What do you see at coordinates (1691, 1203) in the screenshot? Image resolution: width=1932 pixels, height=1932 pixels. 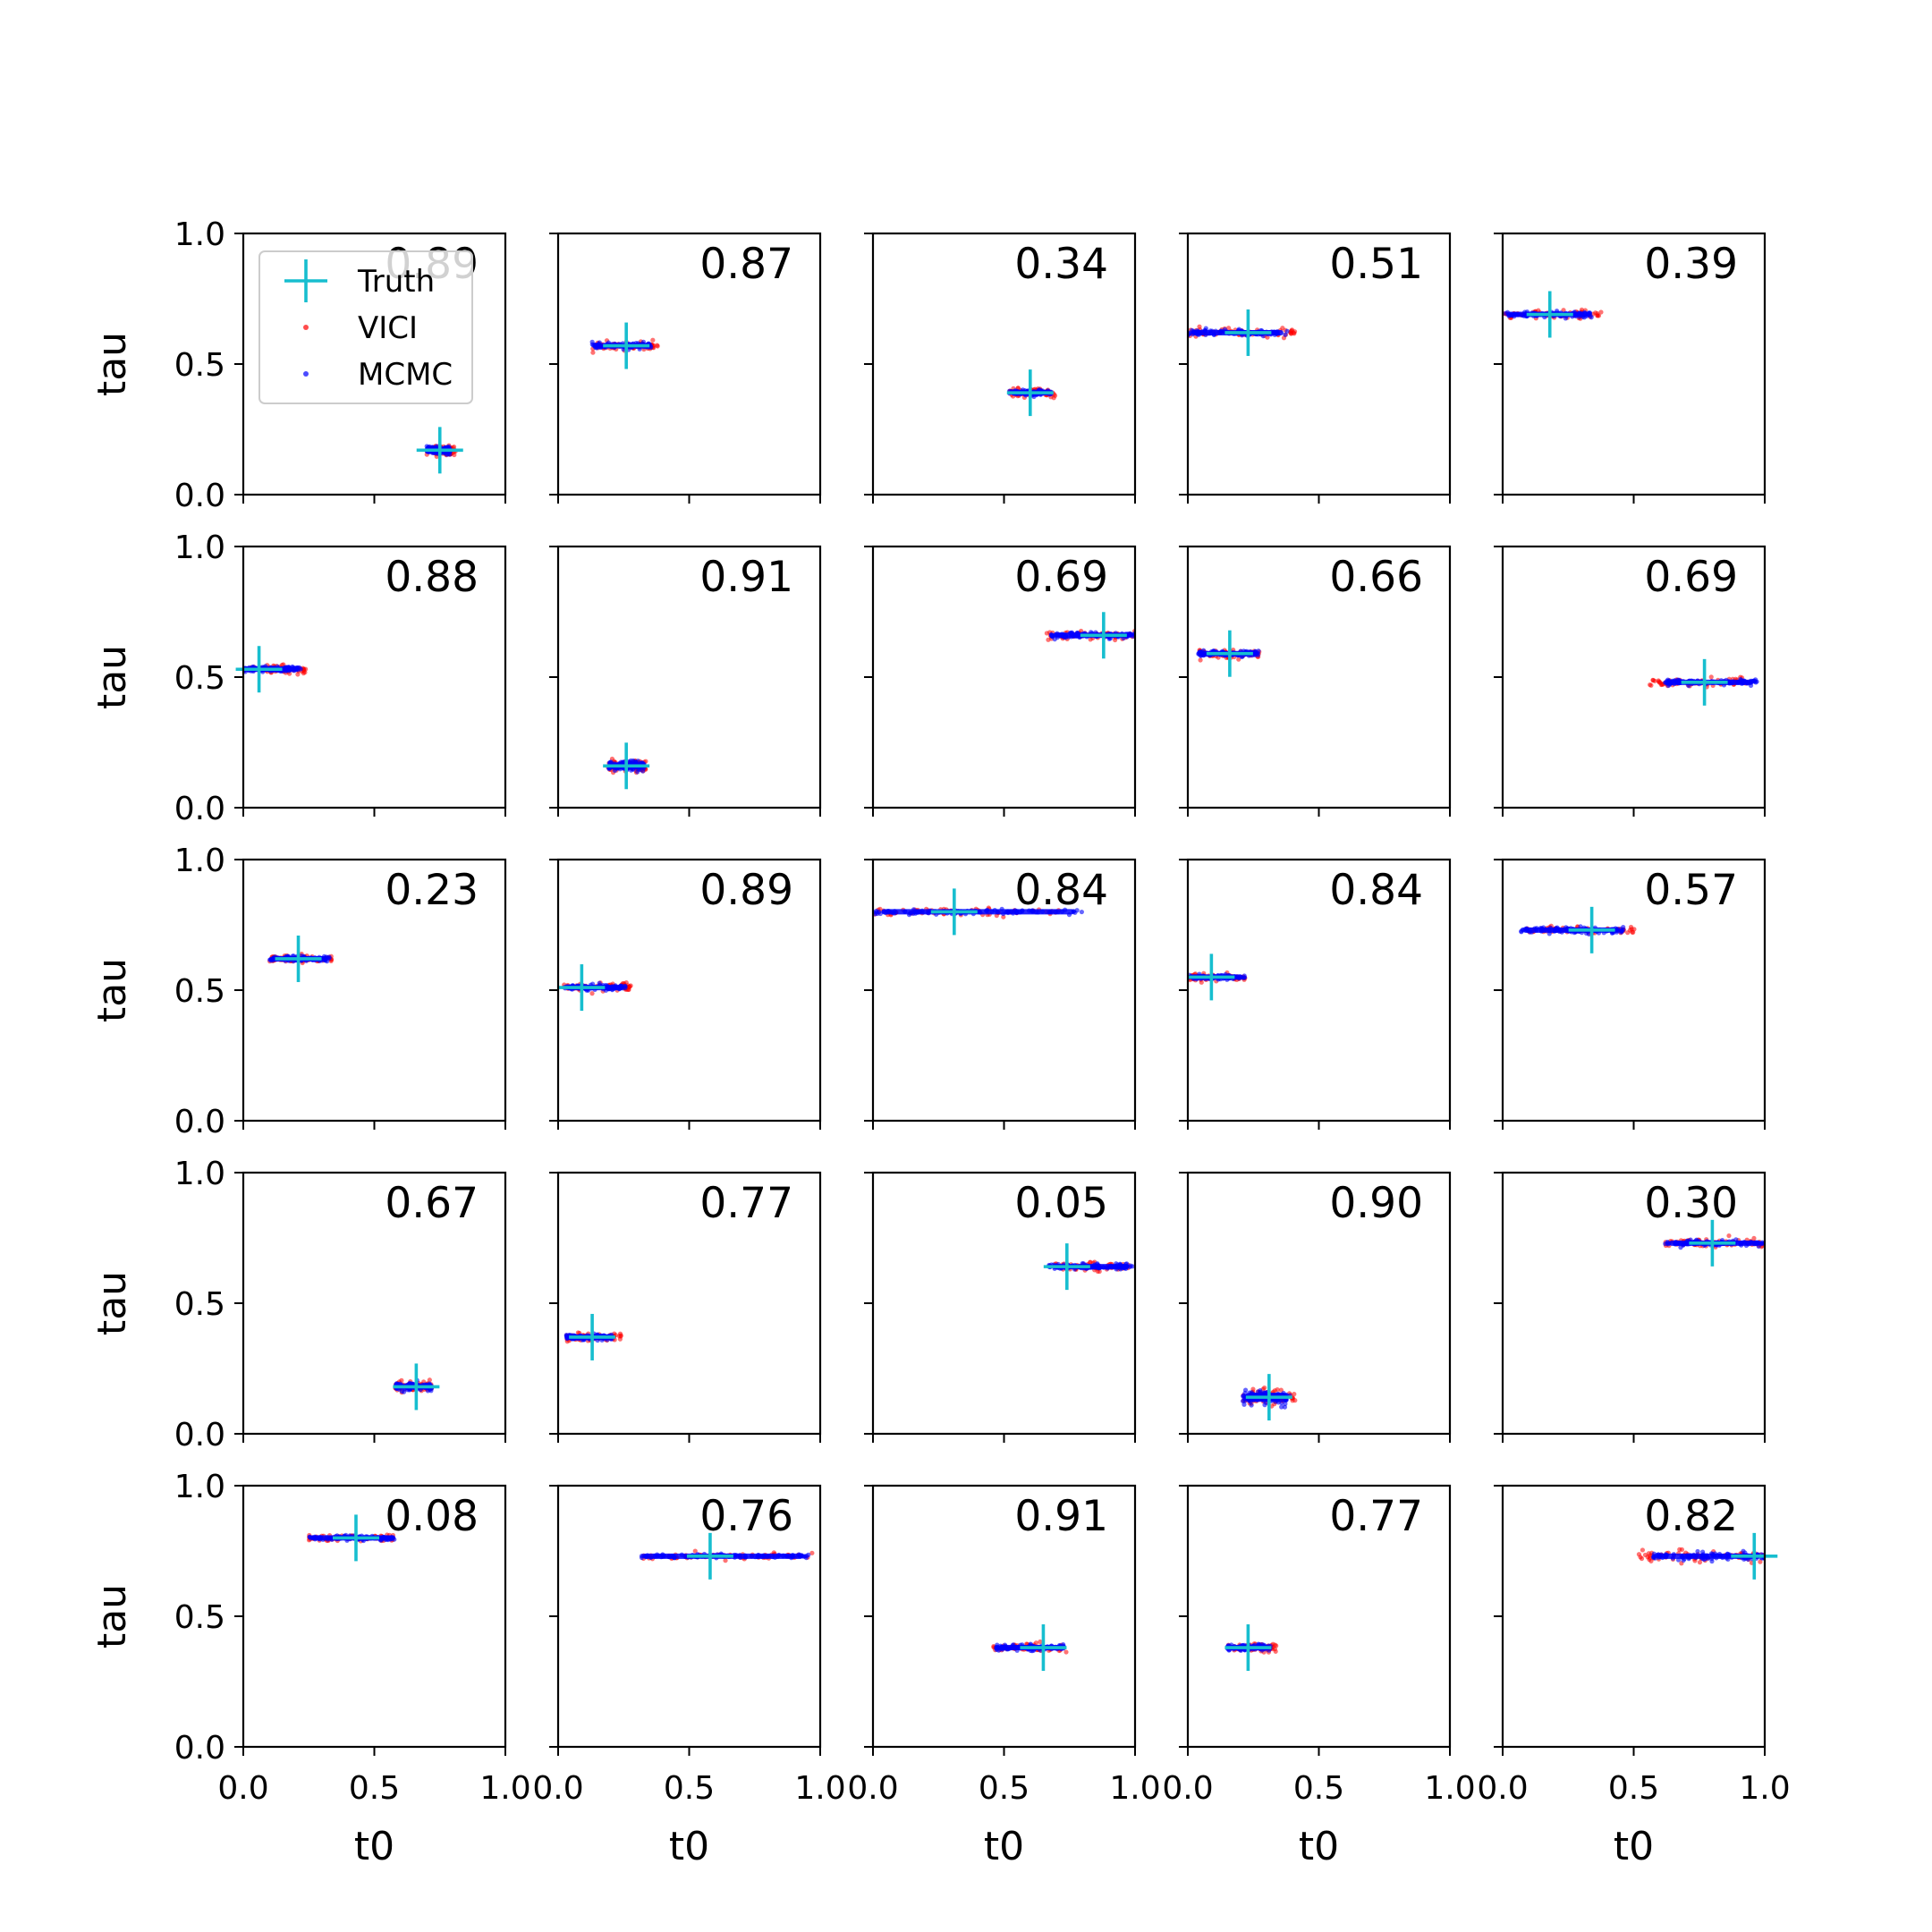 I see `panel-score-label: 0.30` at bounding box center [1691, 1203].